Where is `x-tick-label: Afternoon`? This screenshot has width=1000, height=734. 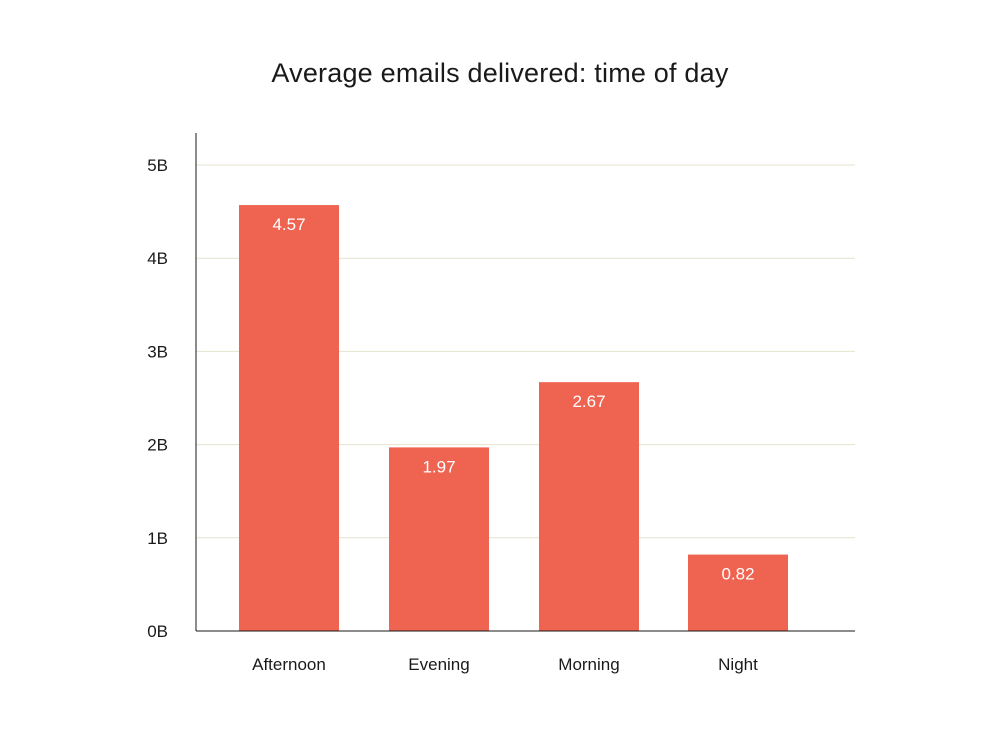 x-tick-label: Afternoon is located at coordinates (289, 664).